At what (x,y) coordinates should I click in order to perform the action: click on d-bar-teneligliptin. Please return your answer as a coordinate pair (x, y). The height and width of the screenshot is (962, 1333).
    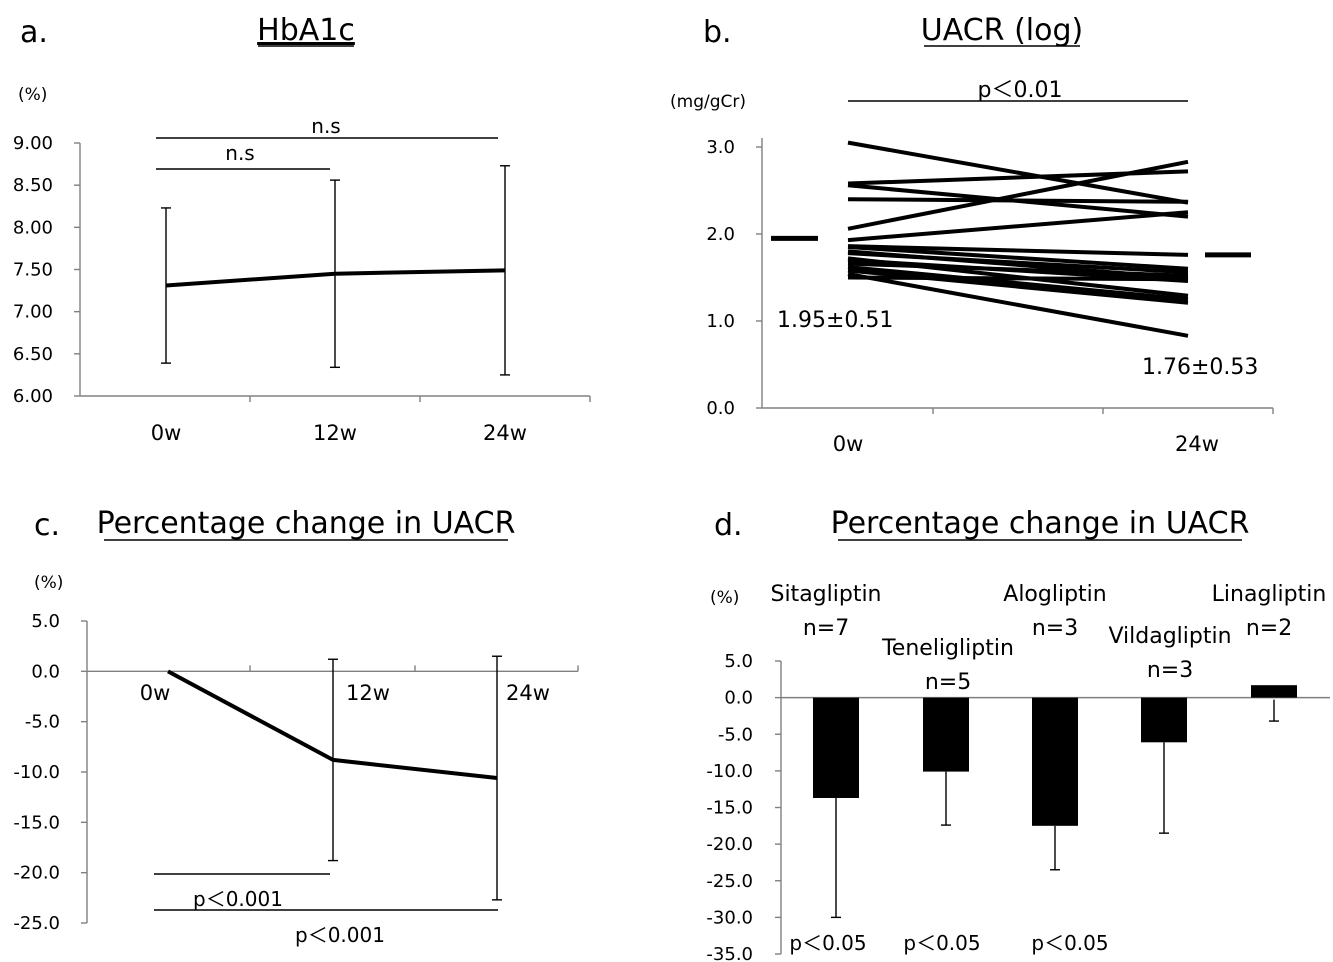
    Looking at the image, I should click on (946, 734).